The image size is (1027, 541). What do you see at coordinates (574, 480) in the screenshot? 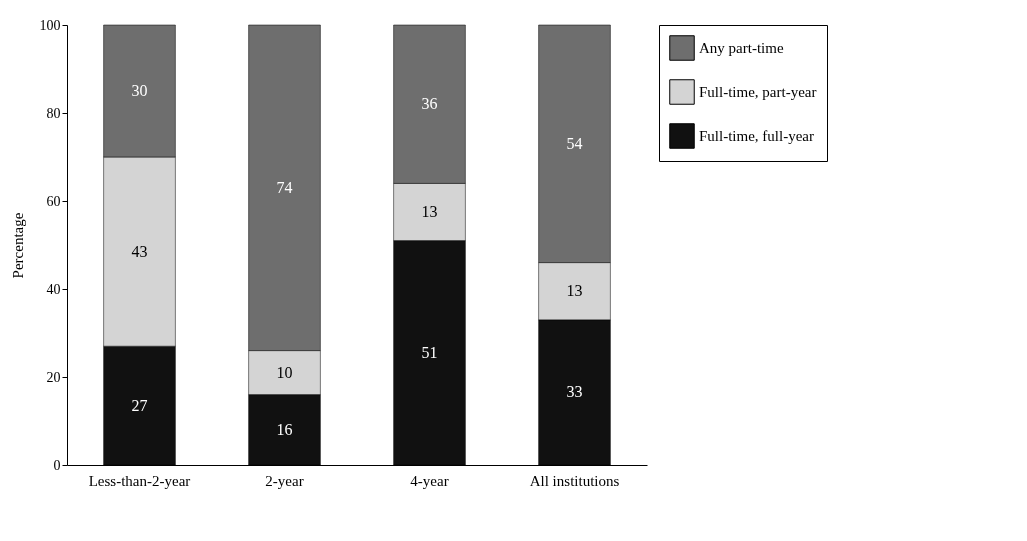
I see `x-tick-label: All institutions` at bounding box center [574, 480].